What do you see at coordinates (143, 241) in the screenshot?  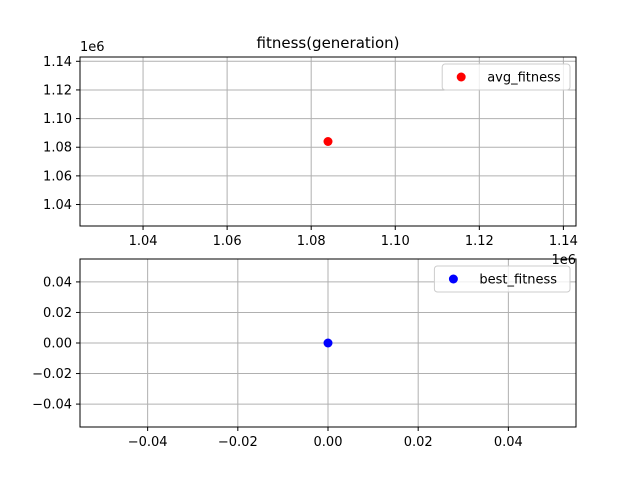 I see `x-tick-label: 1.04` at bounding box center [143, 241].